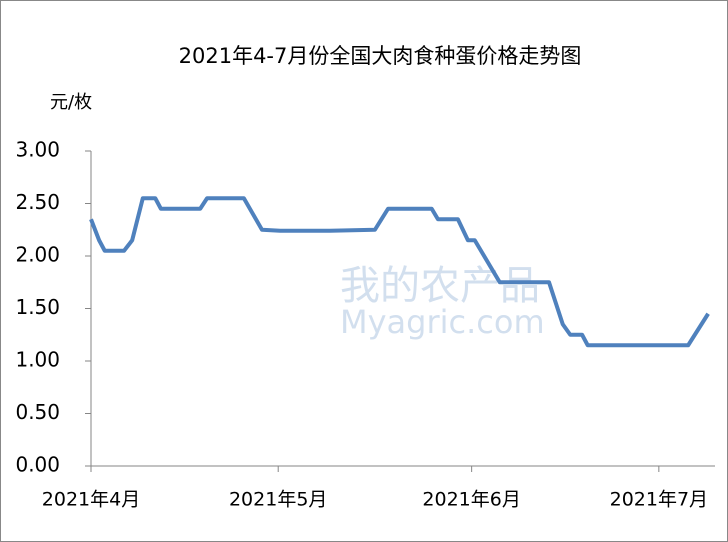  I want to click on y-axis-label: 元/枚, so click(71, 102).